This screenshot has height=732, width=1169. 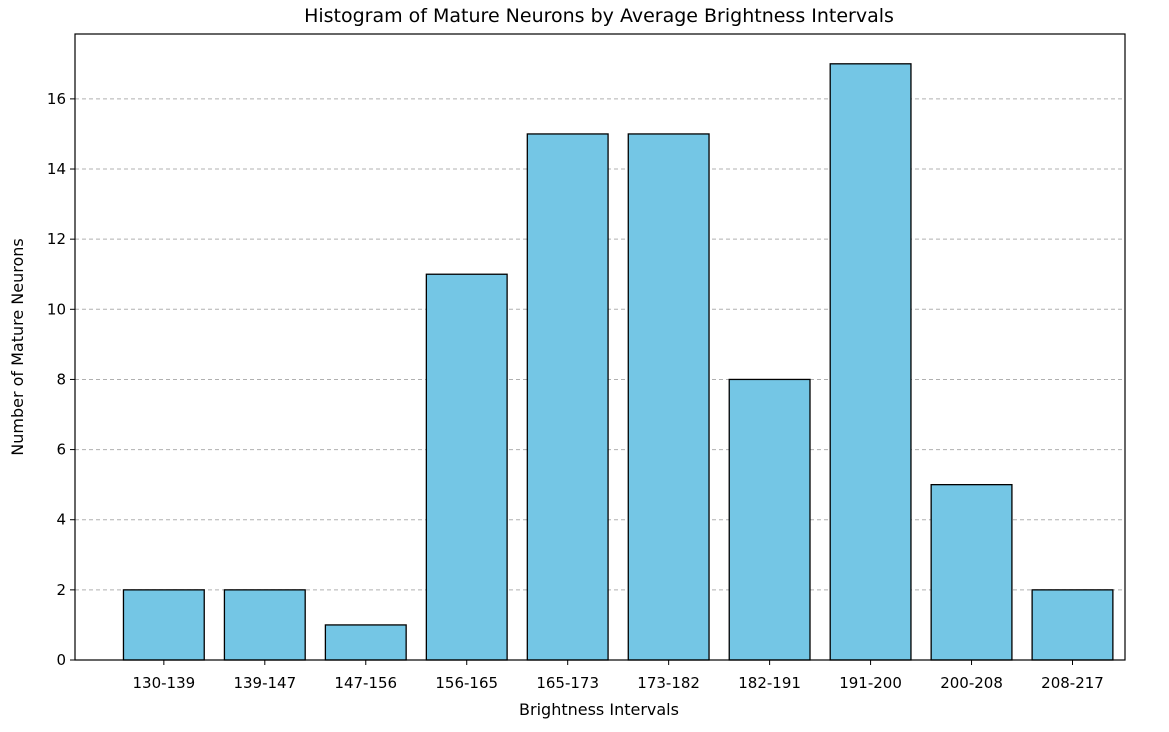 I want to click on x-axis-label: Brightness Intervals, so click(x=599, y=709).